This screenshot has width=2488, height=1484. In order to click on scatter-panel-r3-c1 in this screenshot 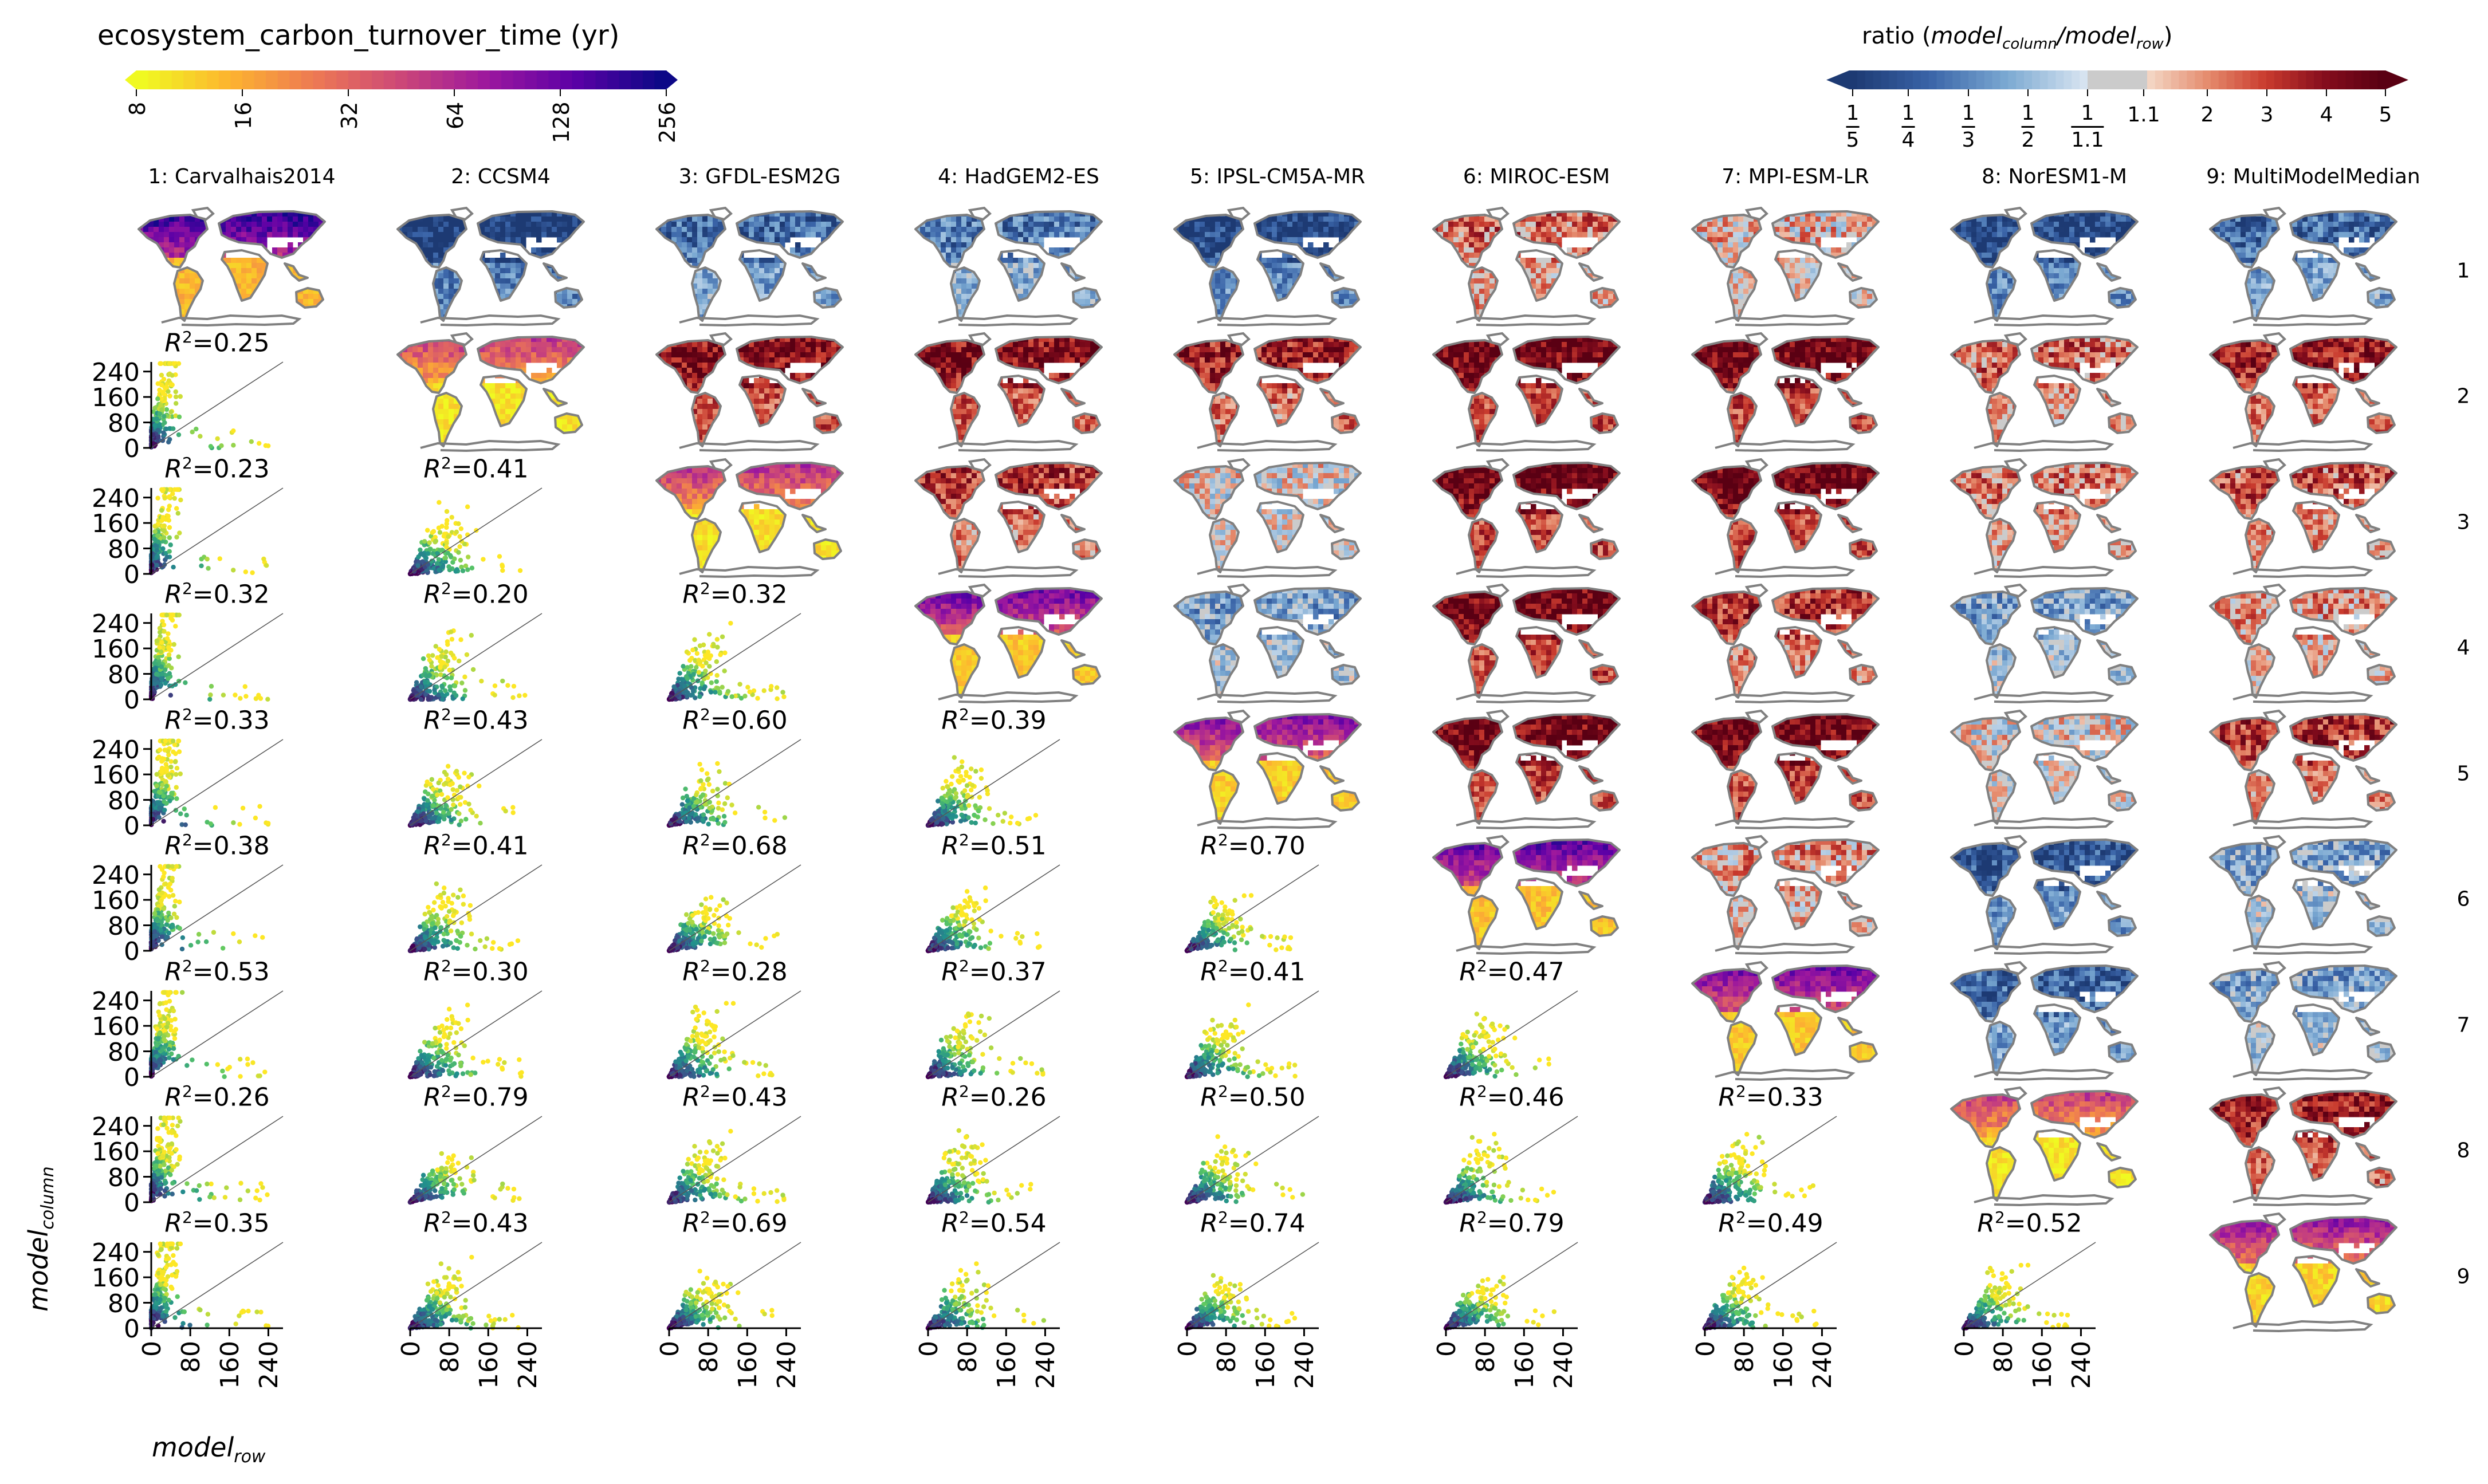, I will do `click(213, 531)`.